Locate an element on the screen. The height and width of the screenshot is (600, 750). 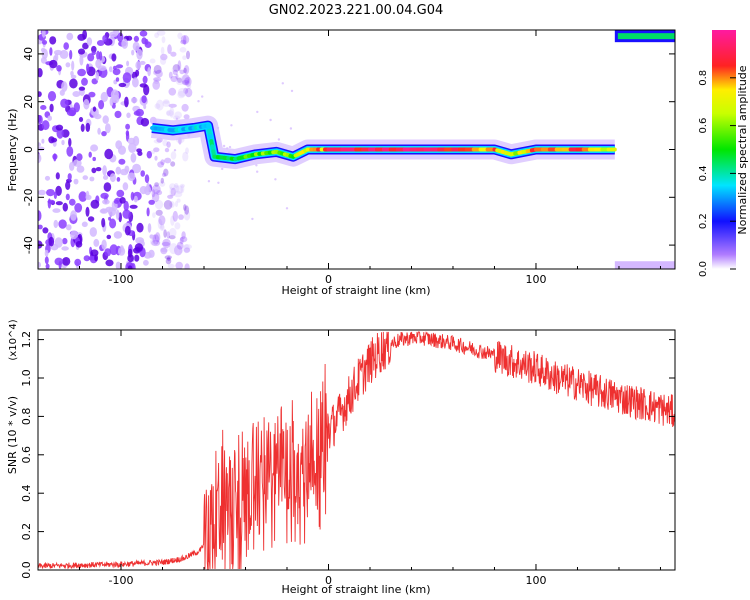
y-tick-label: 20 is located at coordinates (28, 102).